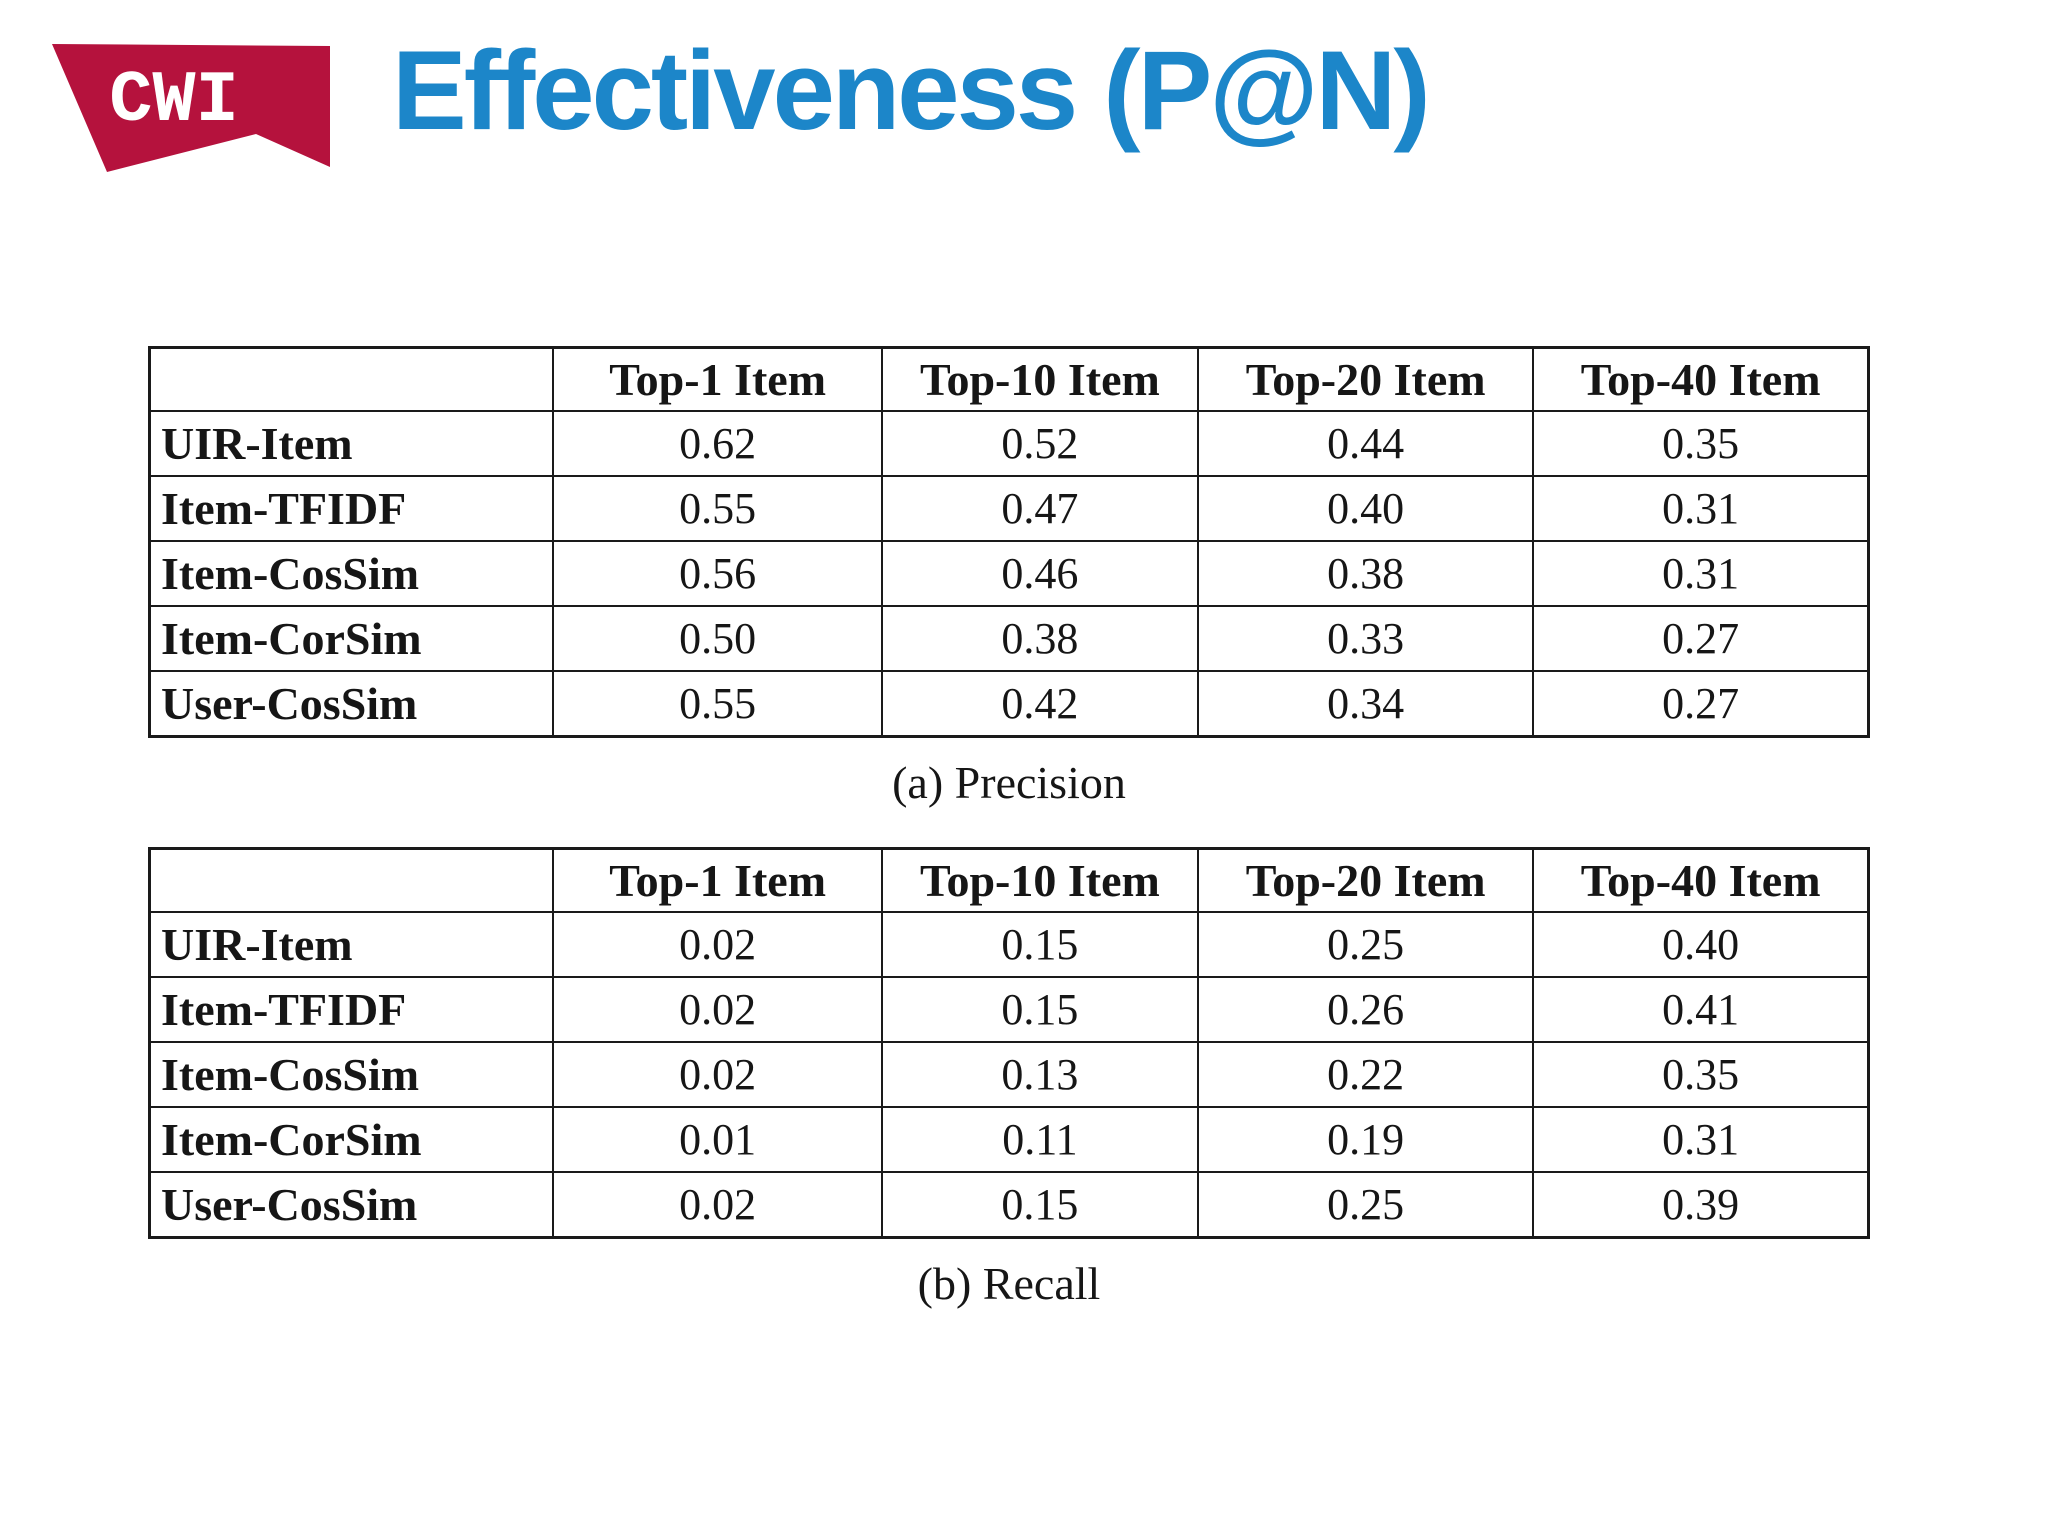  I want to click on table-row: Item-TFIDF 0.55 0.47 0.40 0.31, so click(1009, 508).